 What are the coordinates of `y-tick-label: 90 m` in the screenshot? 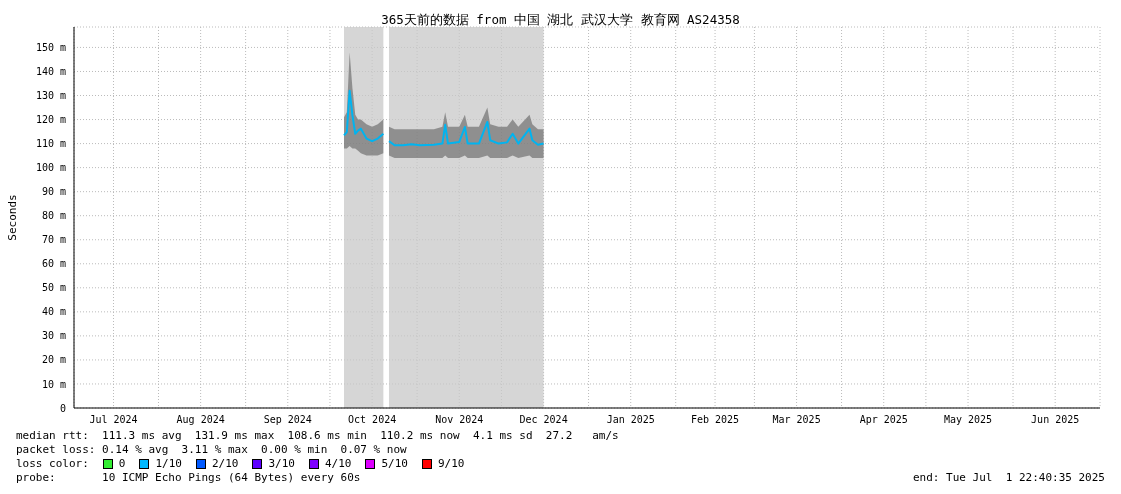 It's located at (53, 192).